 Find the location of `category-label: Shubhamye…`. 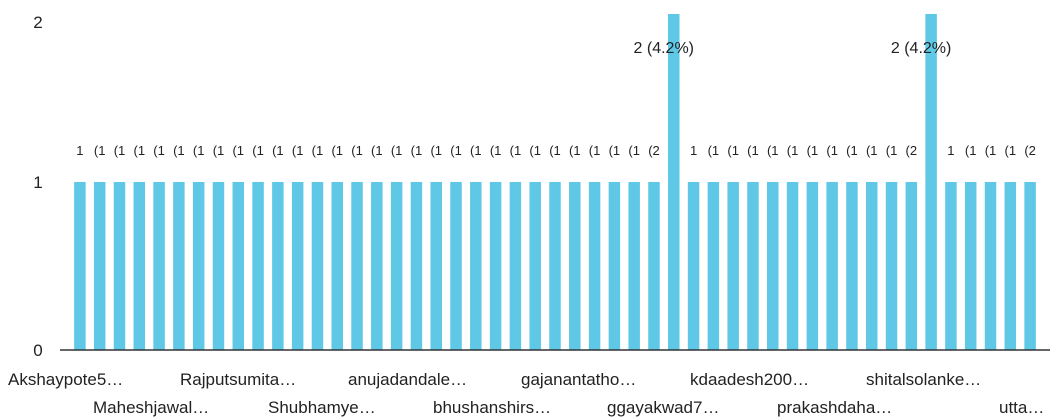

category-label: Shubhamye… is located at coordinates (322, 407).